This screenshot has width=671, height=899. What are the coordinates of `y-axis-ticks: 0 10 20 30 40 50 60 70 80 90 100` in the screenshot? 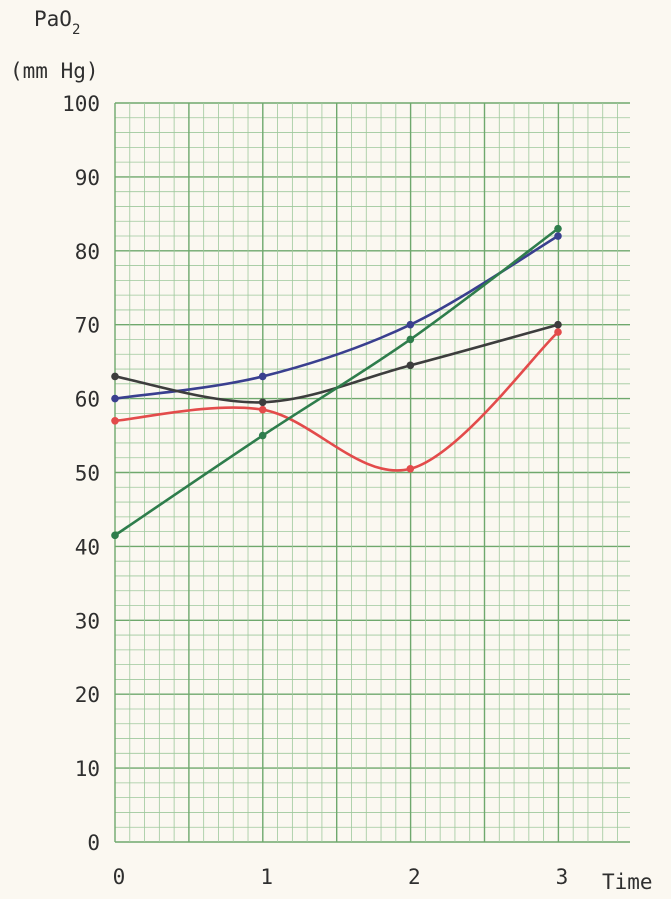 It's located at (81, 473).